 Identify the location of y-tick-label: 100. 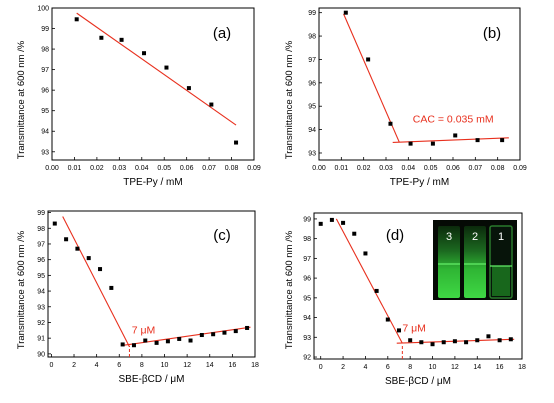
(43, 9).